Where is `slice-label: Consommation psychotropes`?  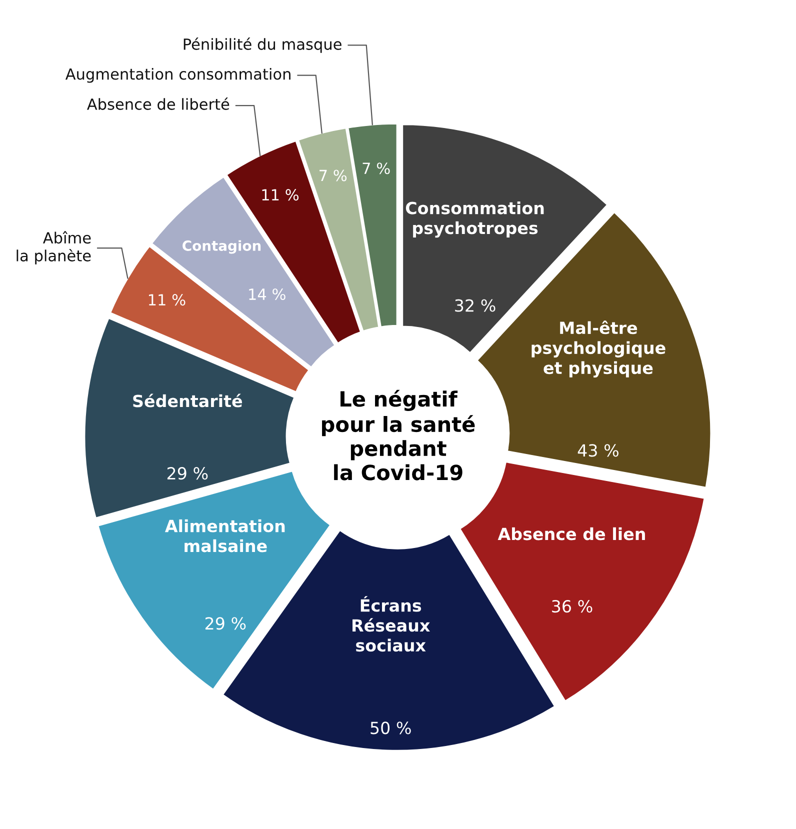 slice-label: Consommation psychotropes is located at coordinates (475, 219).